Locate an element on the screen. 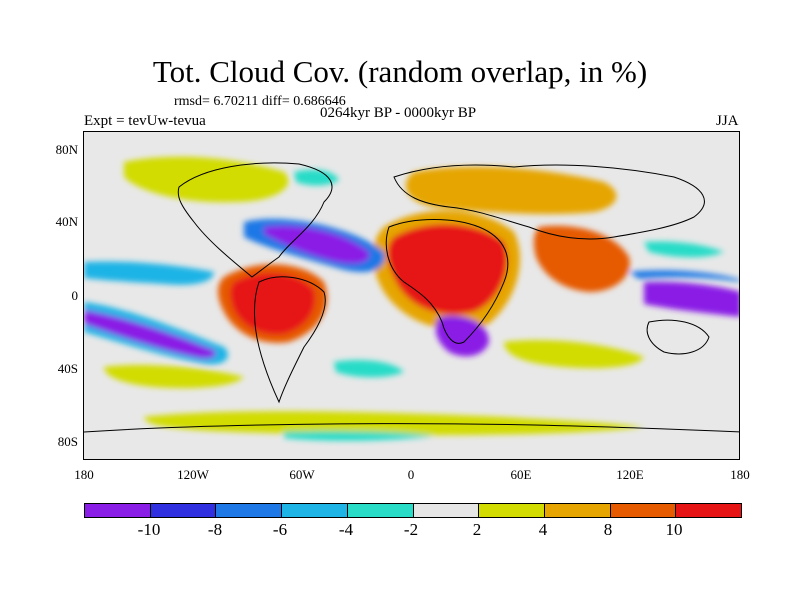  colorbar-label: -6 is located at coordinates (280, 529).